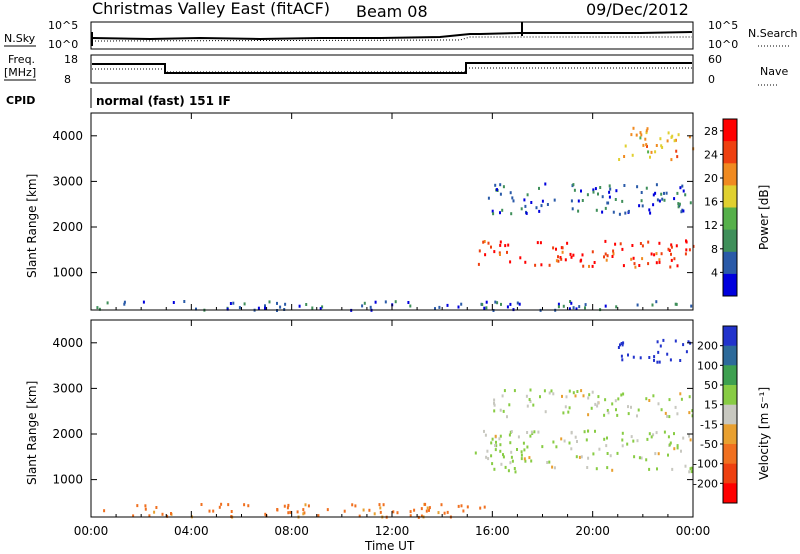 The image size is (800, 554). Describe the element at coordinates (67, 79) in the screenshot. I see `freq-tick-bottom: 8` at that location.